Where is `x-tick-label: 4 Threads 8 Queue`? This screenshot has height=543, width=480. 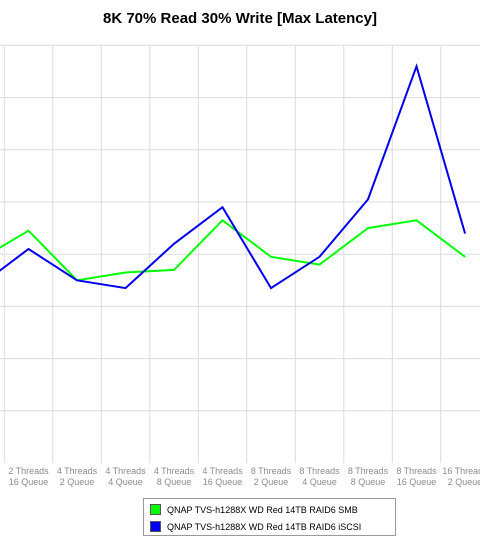
x-tick-label: 4 Threads 8 Queue is located at coordinates (174, 476).